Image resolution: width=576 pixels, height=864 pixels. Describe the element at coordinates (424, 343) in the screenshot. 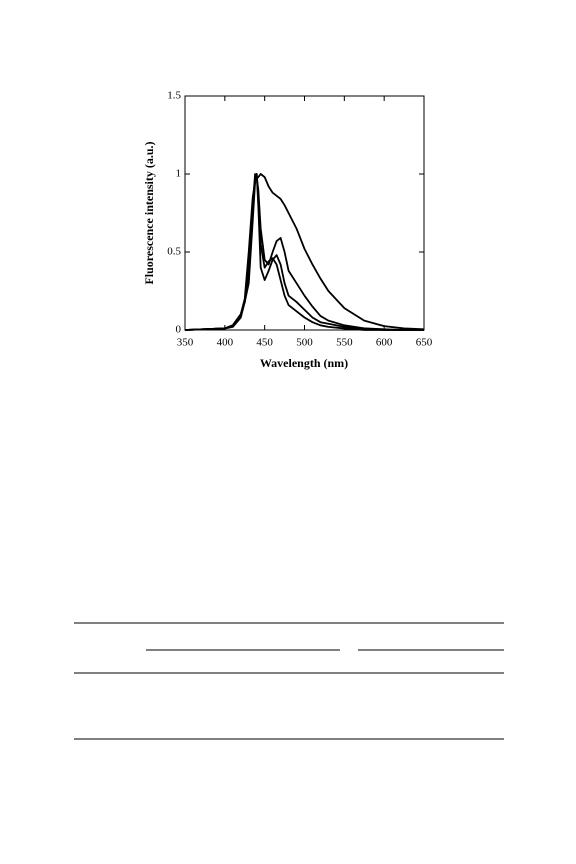

I see `x-tick-label: 650` at that location.